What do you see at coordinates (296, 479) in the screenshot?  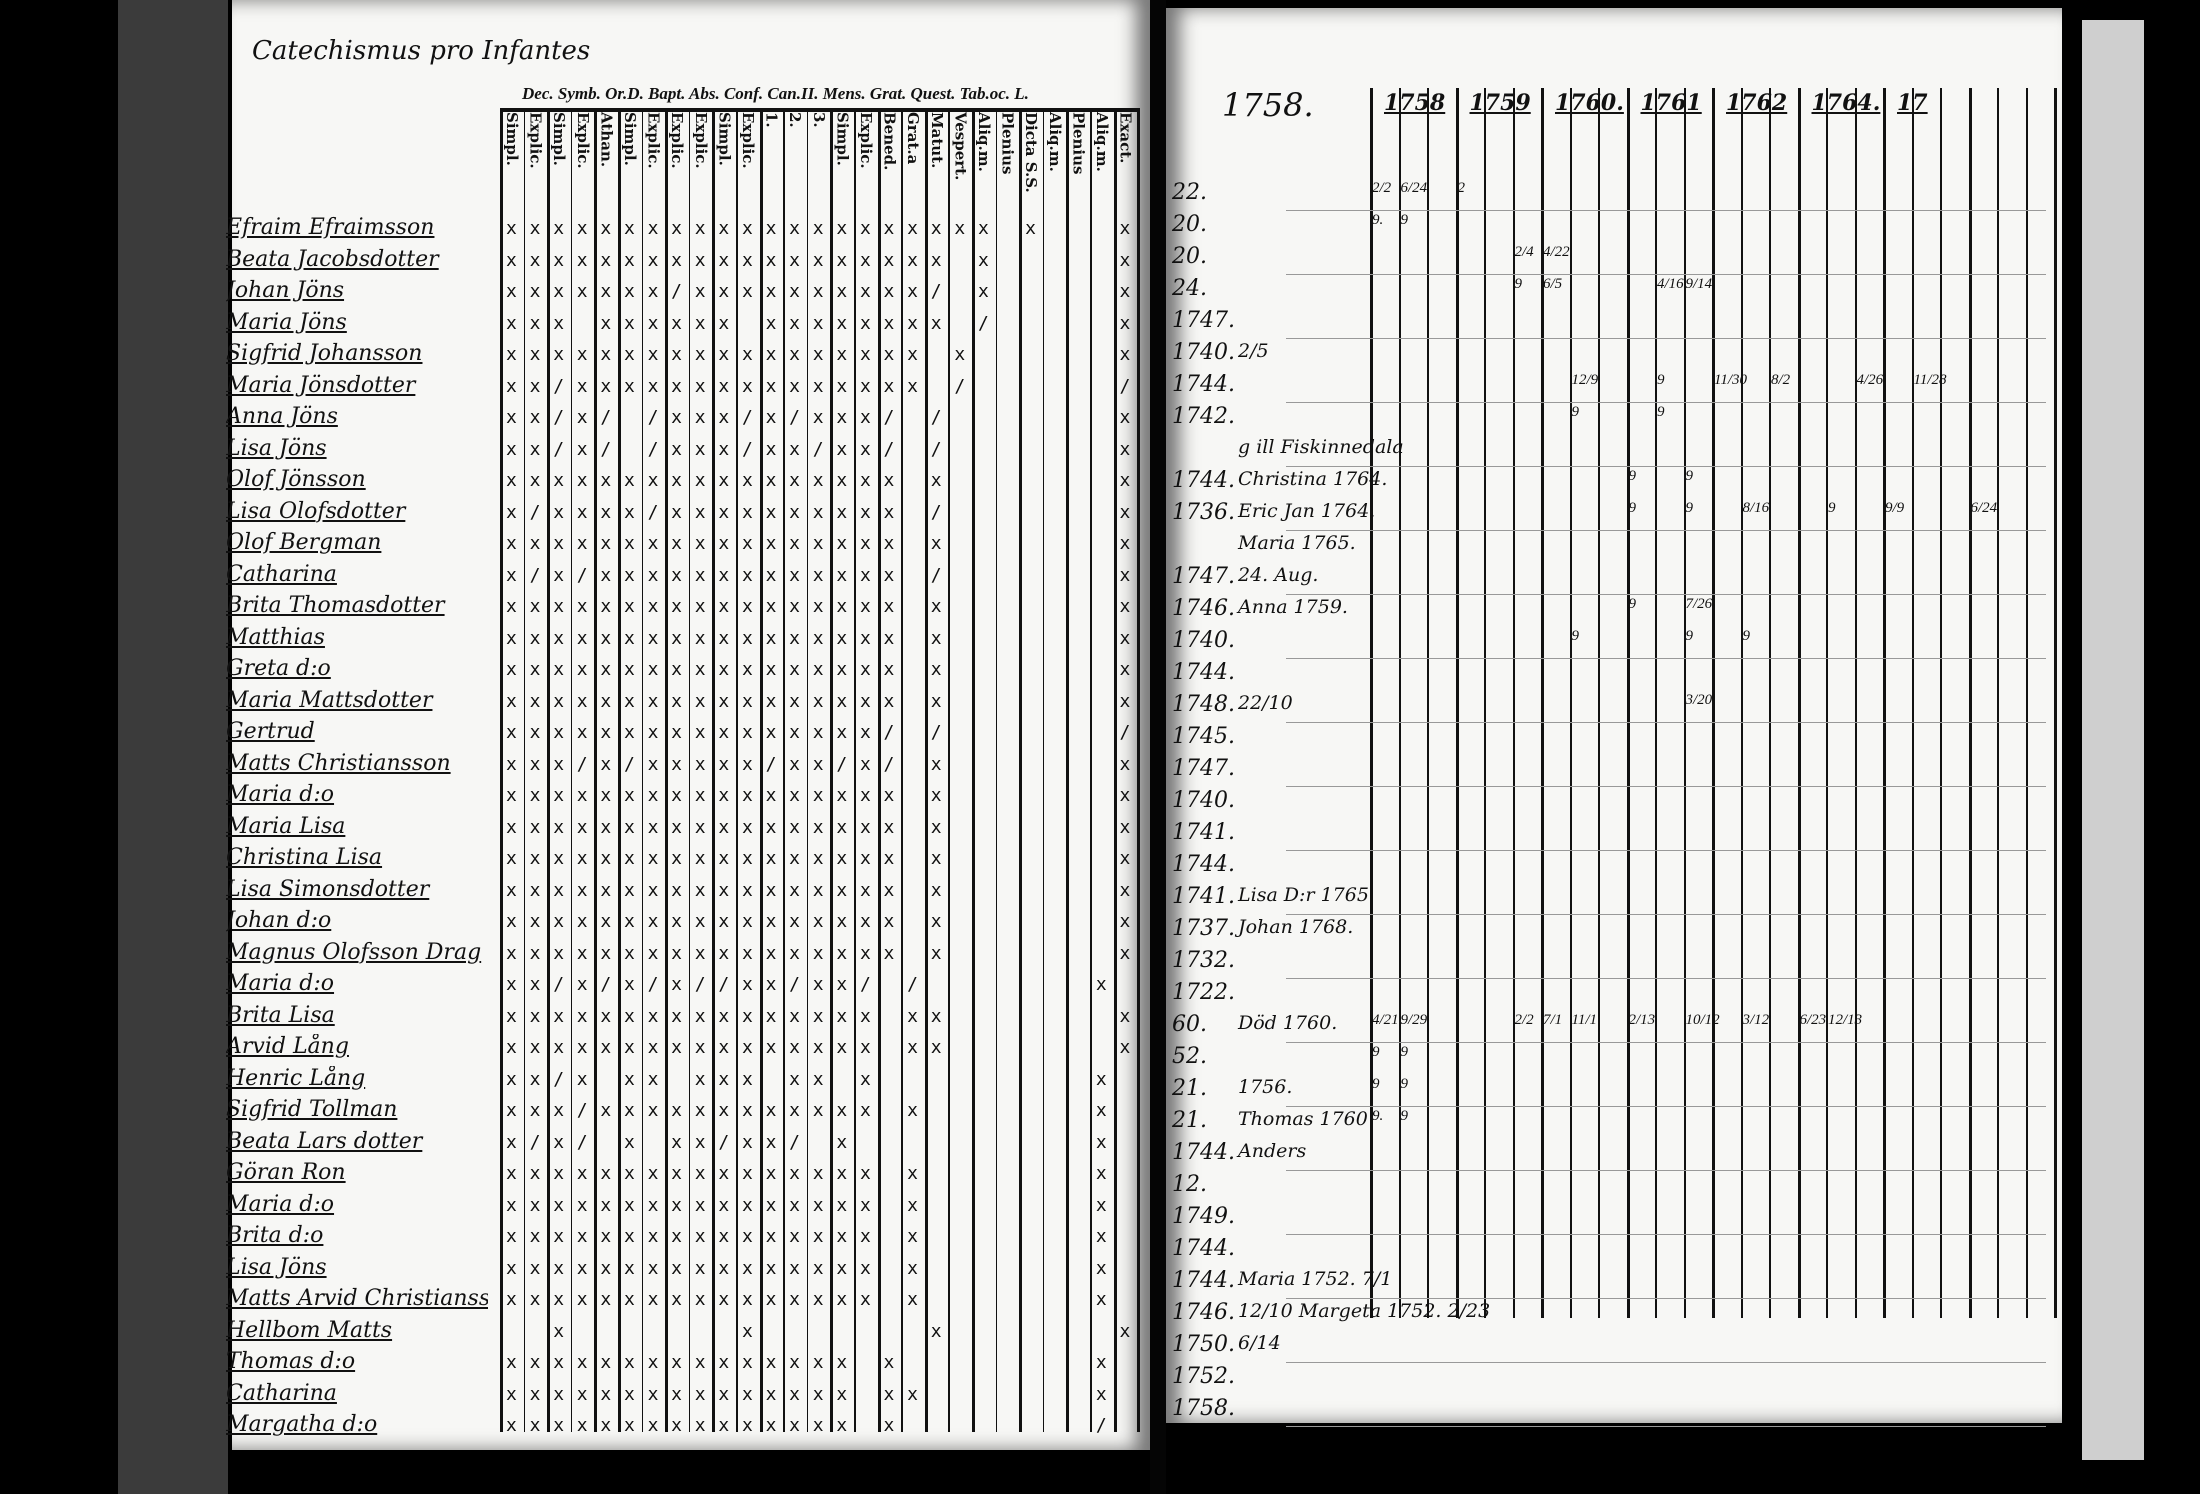 I see `register-name: Olof Jönsson` at bounding box center [296, 479].